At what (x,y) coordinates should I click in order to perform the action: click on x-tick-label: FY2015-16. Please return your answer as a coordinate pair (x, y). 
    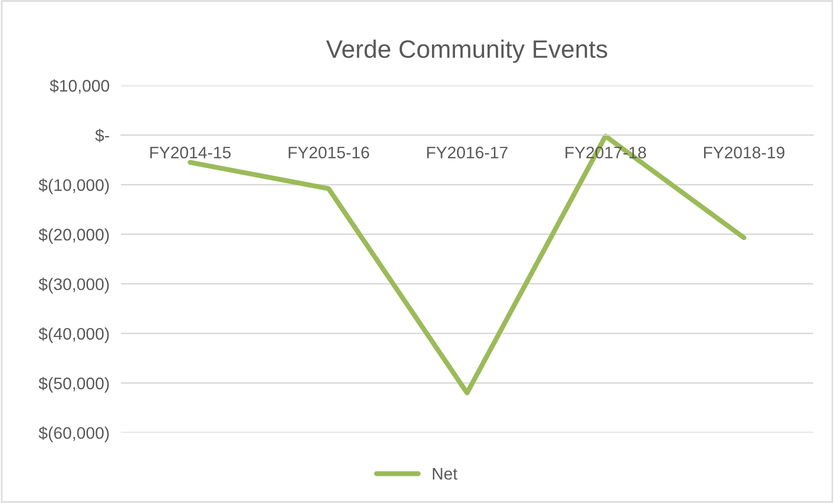
    Looking at the image, I should click on (329, 152).